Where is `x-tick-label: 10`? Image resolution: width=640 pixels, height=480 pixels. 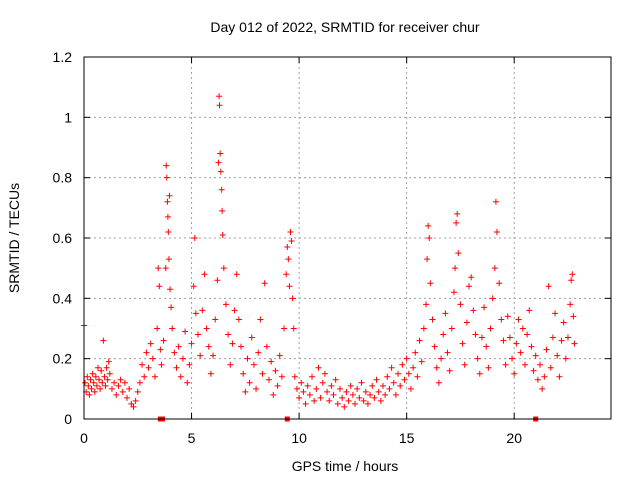
x-tick-label: 10 is located at coordinates (299, 438).